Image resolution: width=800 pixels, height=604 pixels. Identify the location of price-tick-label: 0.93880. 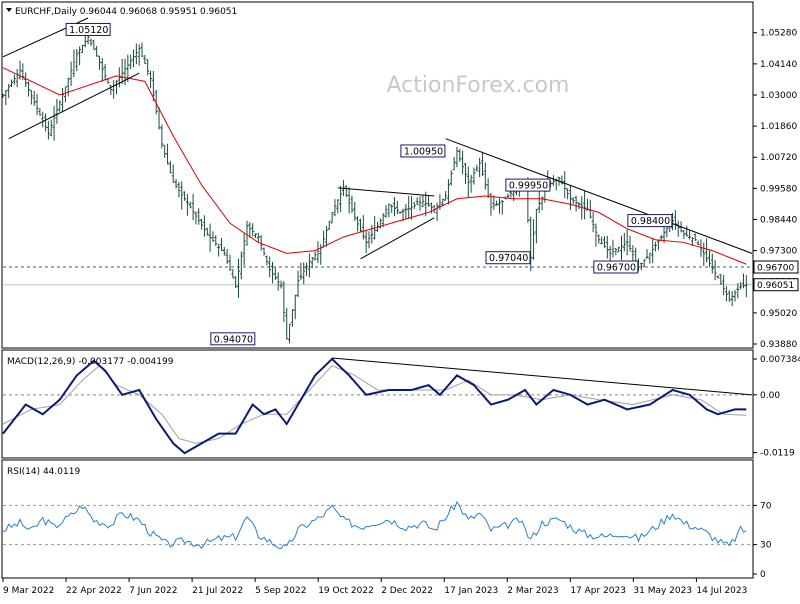
(778, 345).